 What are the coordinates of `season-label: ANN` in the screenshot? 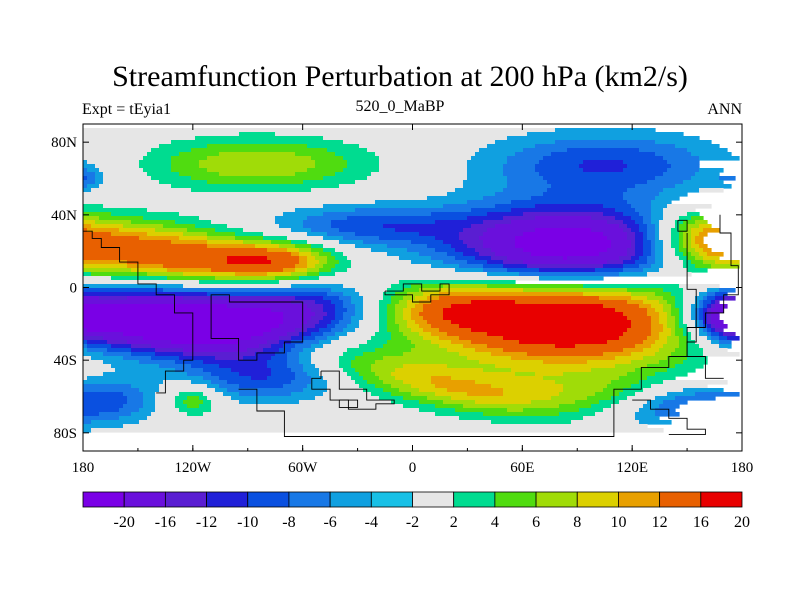 It's located at (724, 109).